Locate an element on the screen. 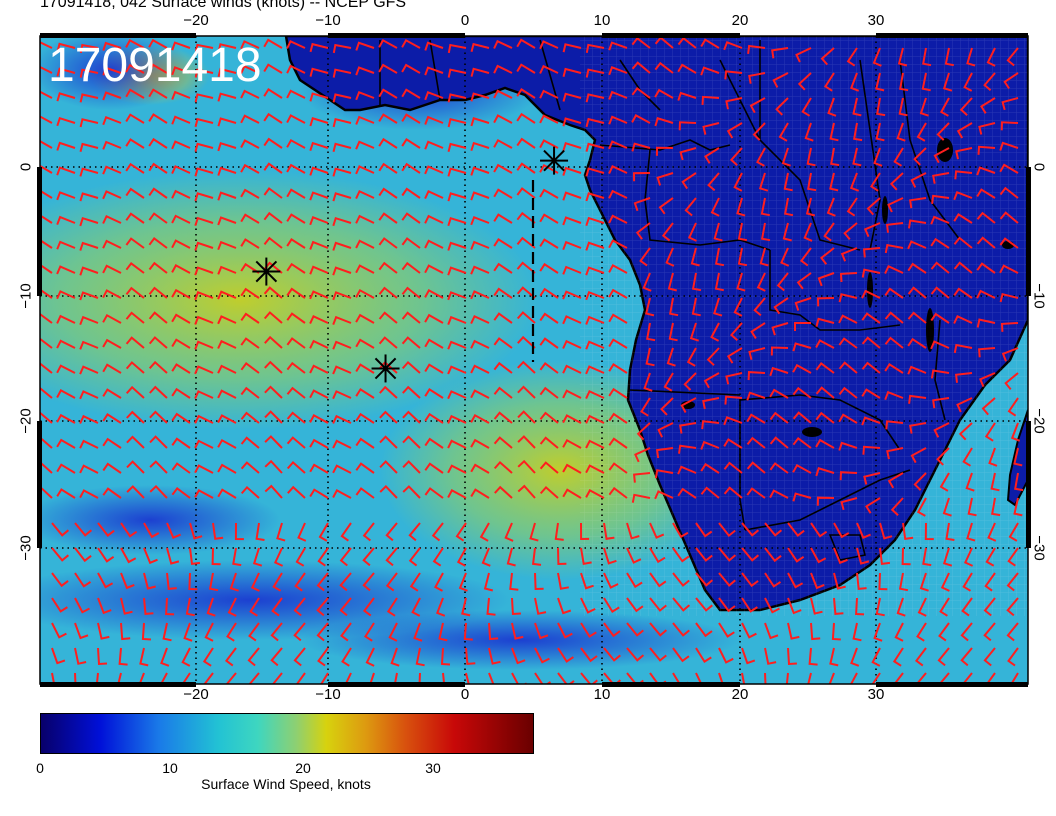 This screenshot has width=1056, height=816. colorbar-tick: 10 is located at coordinates (170, 768).